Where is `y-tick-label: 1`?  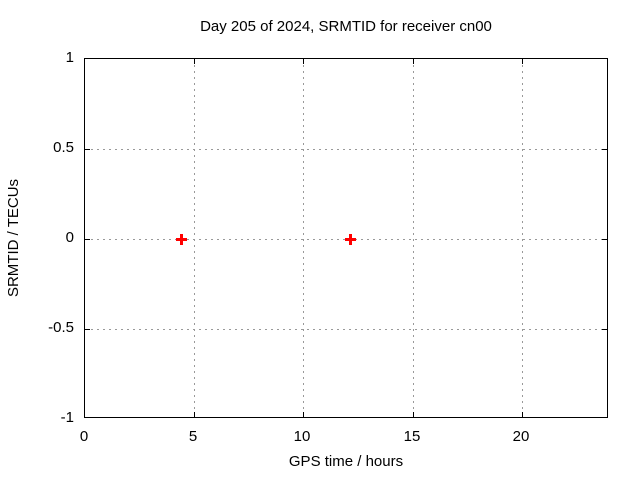
y-tick-label: 1 is located at coordinates (69, 57).